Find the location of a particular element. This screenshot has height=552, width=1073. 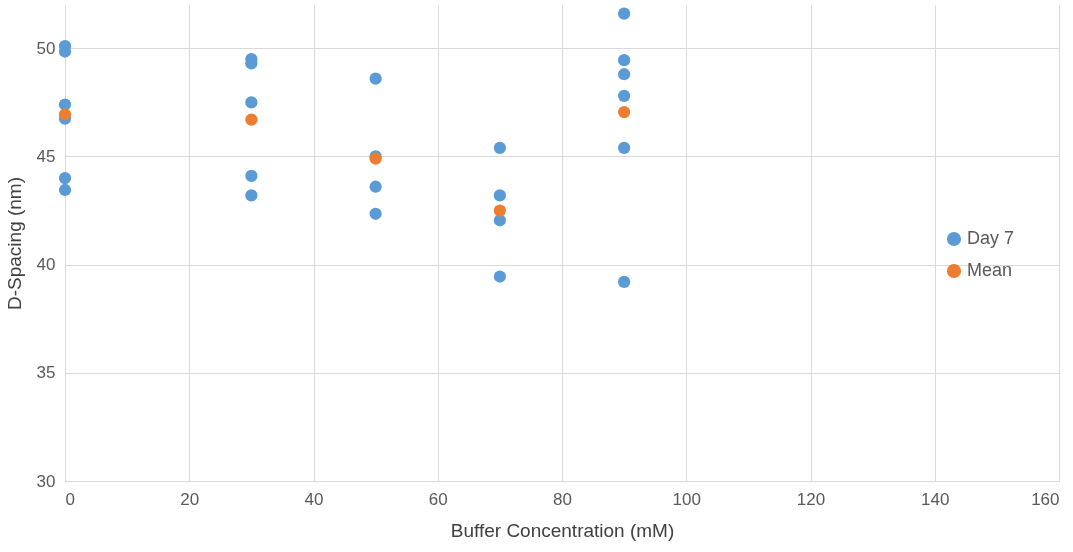

y-tick-label: 30 is located at coordinates (46, 481).